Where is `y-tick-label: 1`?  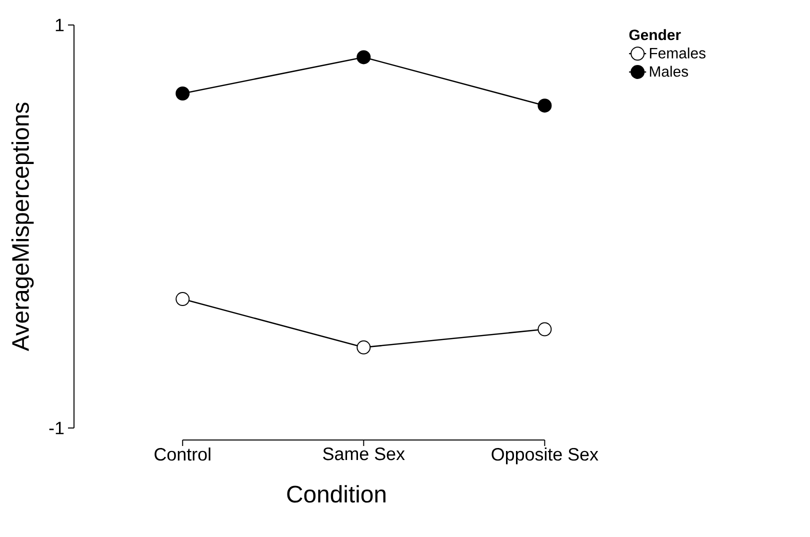
y-tick-label: 1 is located at coordinates (60, 25).